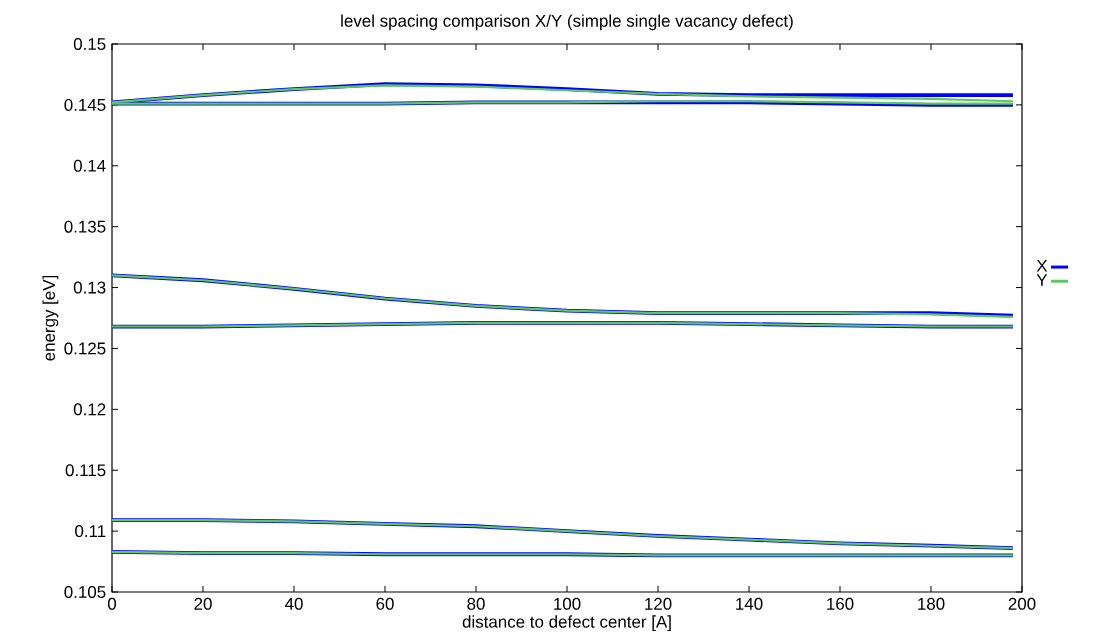  Describe the element at coordinates (566, 623) in the screenshot. I see `x-axis-title: distance to defect center [A]` at that location.